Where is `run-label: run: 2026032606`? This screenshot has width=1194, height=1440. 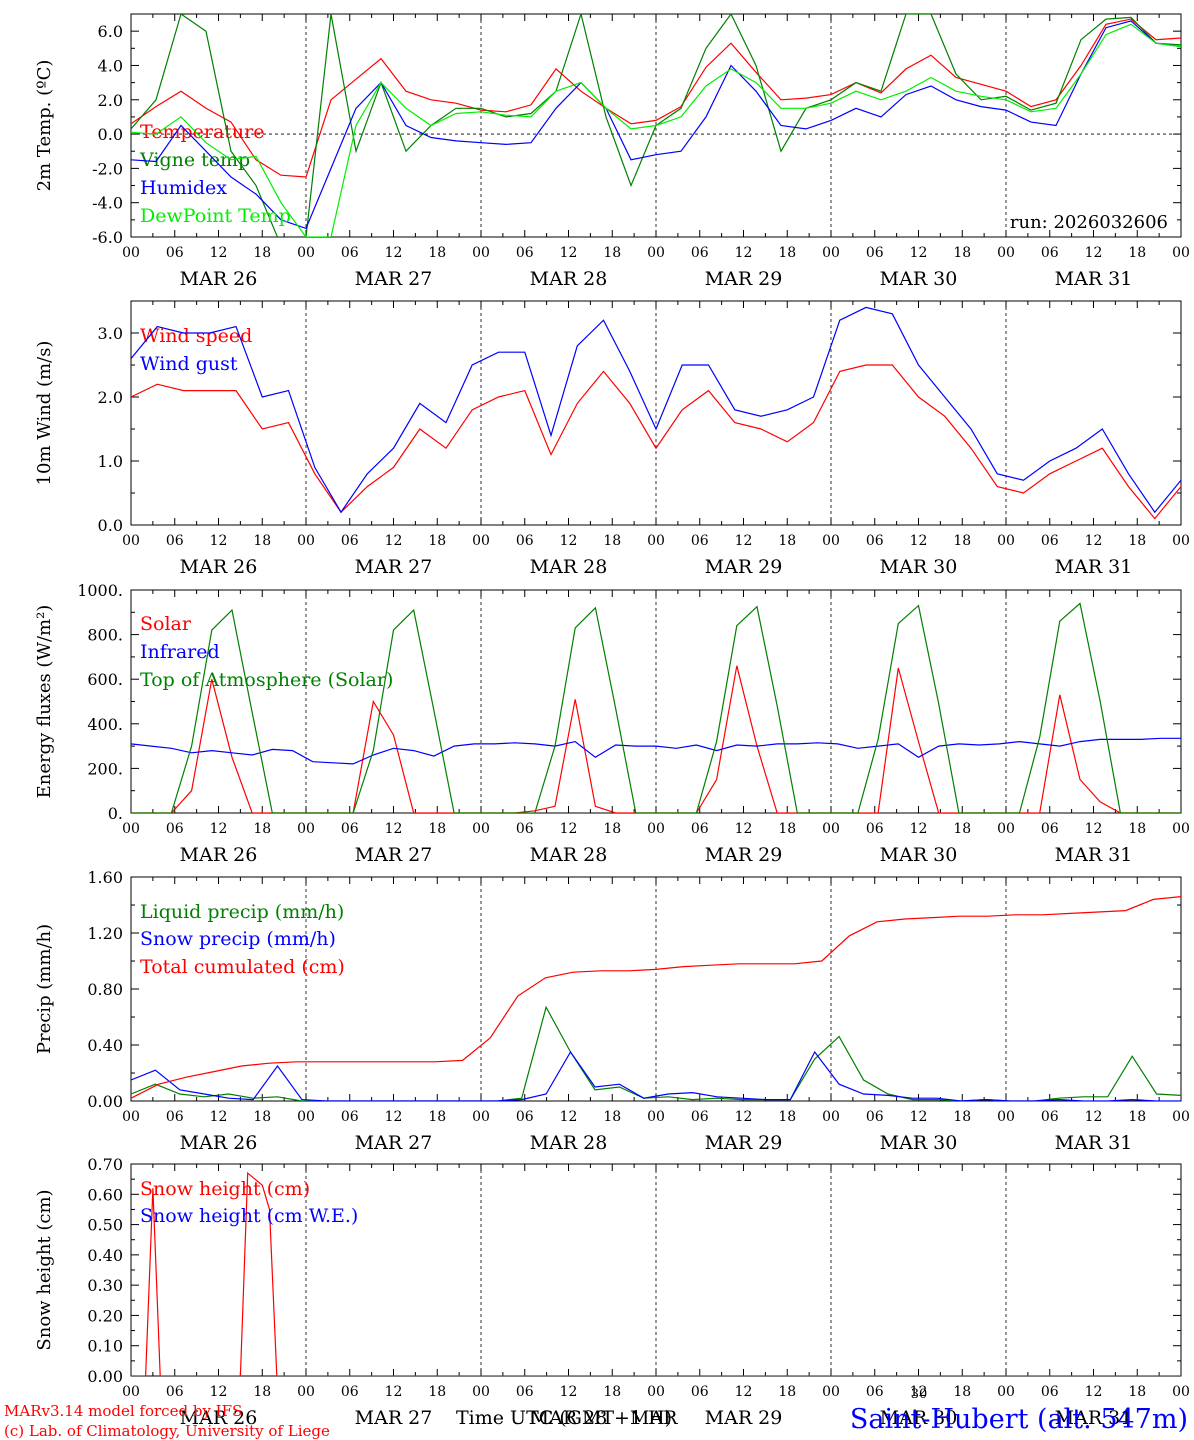 run-label: run: 2026032606 is located at coordinates (1089, 222).